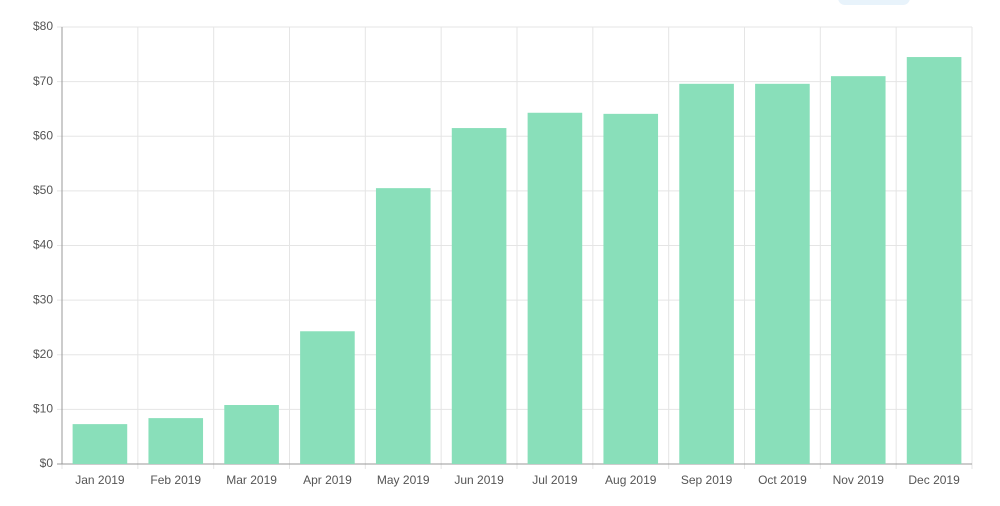  What do you see at coordinates (43, 299) in the screenshot?
I see `y-tick-label: $30` at bounding box center [43, 299].